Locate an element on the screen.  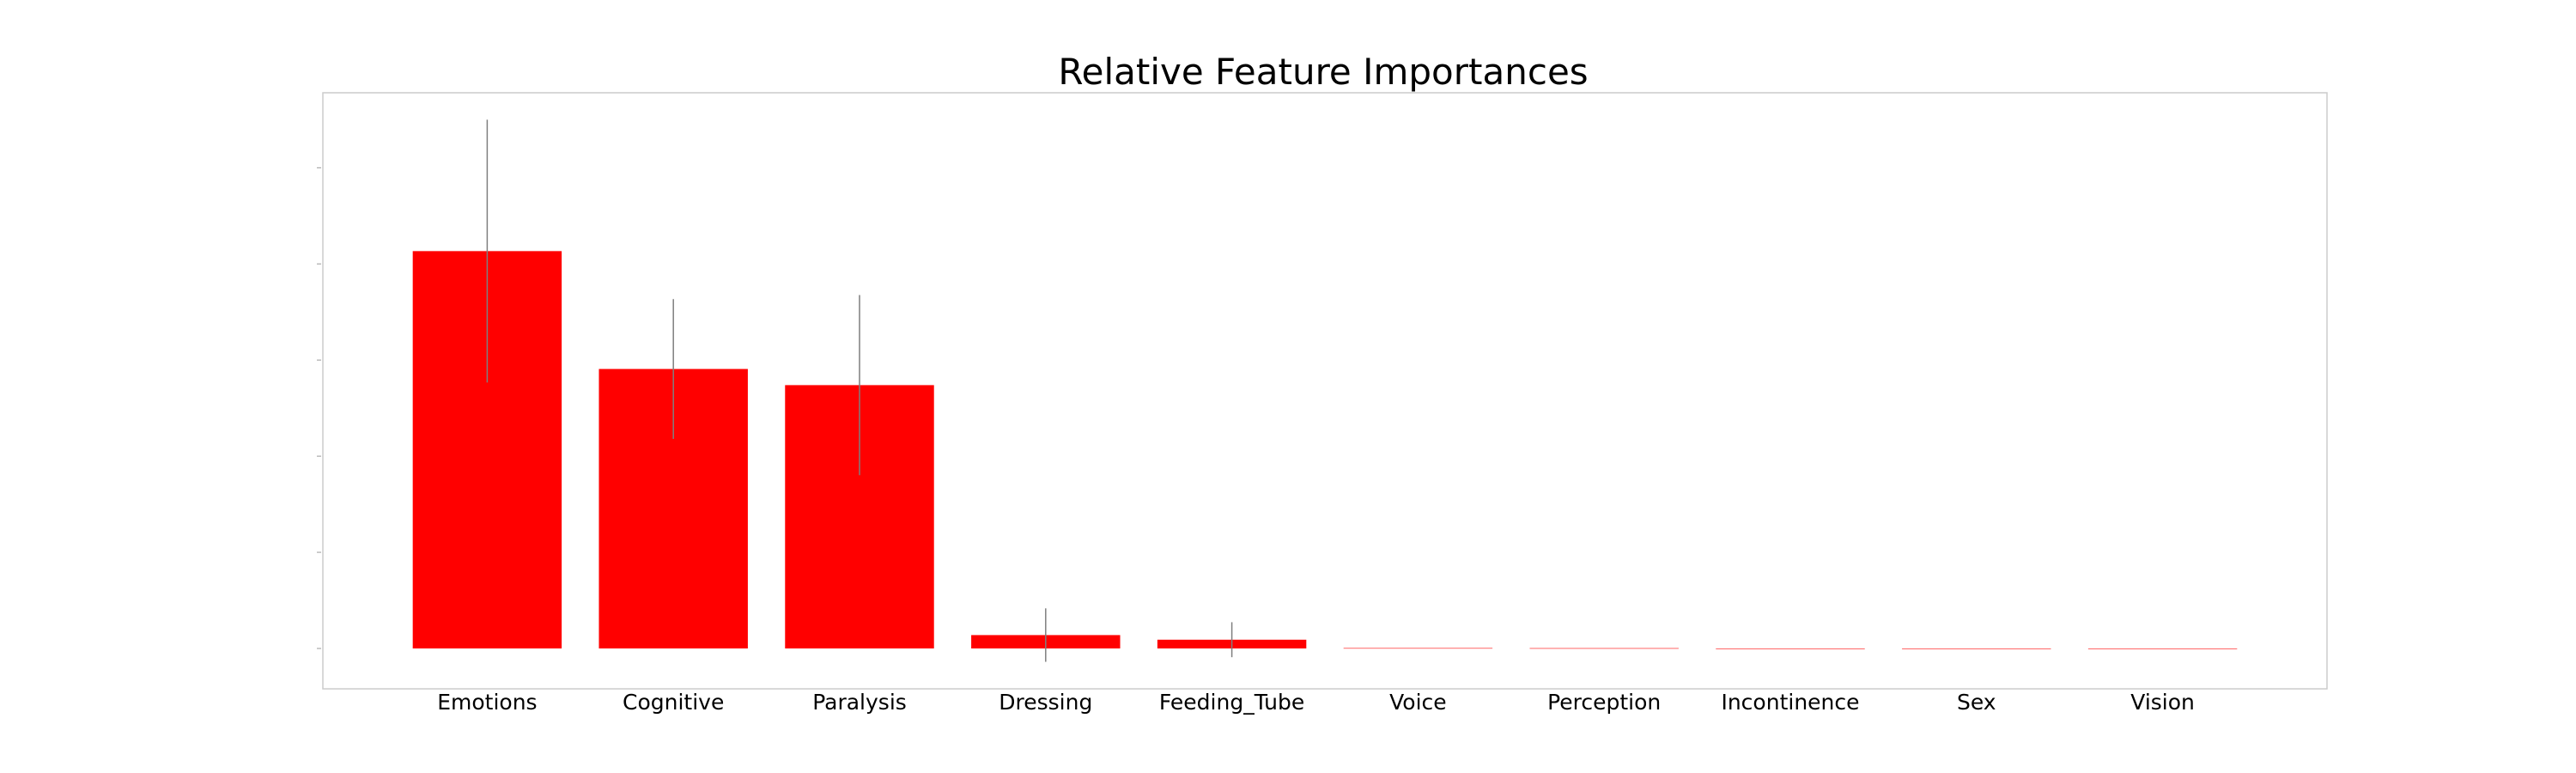
chart-title: Relative Feature Importances is located at coordinates (1323, 72).